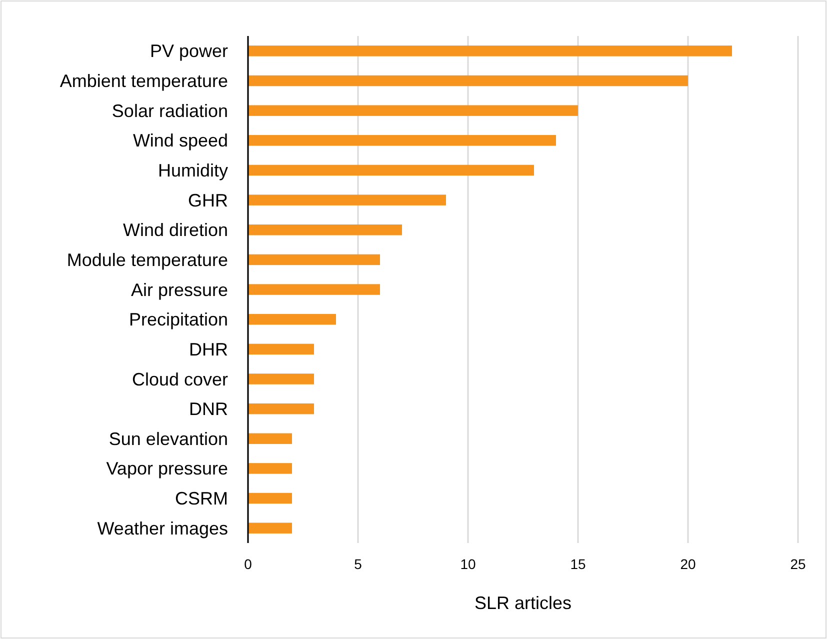  What do you see at coordinates (175, 230) in the screenshot?
I see `y-tick-label: Wind diretion` at bounding box center [175, 230].